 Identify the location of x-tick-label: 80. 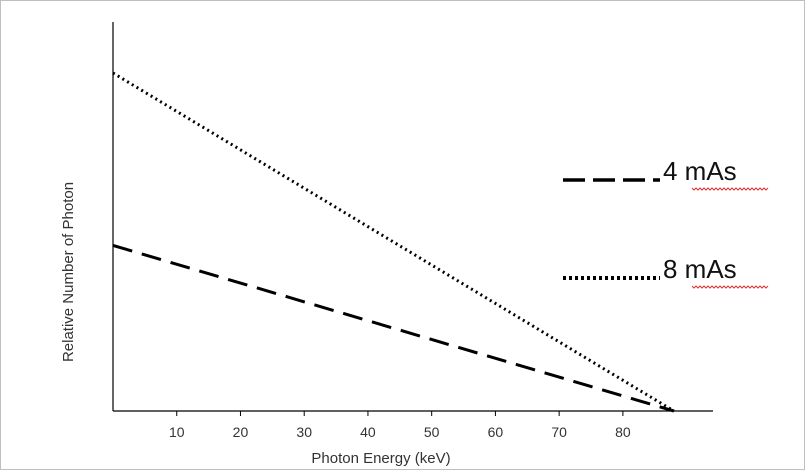
(623, 432).